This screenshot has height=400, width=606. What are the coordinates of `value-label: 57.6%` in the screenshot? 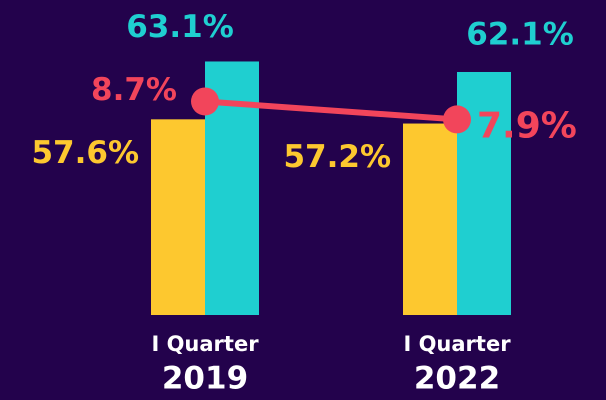 It's located at (85, 153).